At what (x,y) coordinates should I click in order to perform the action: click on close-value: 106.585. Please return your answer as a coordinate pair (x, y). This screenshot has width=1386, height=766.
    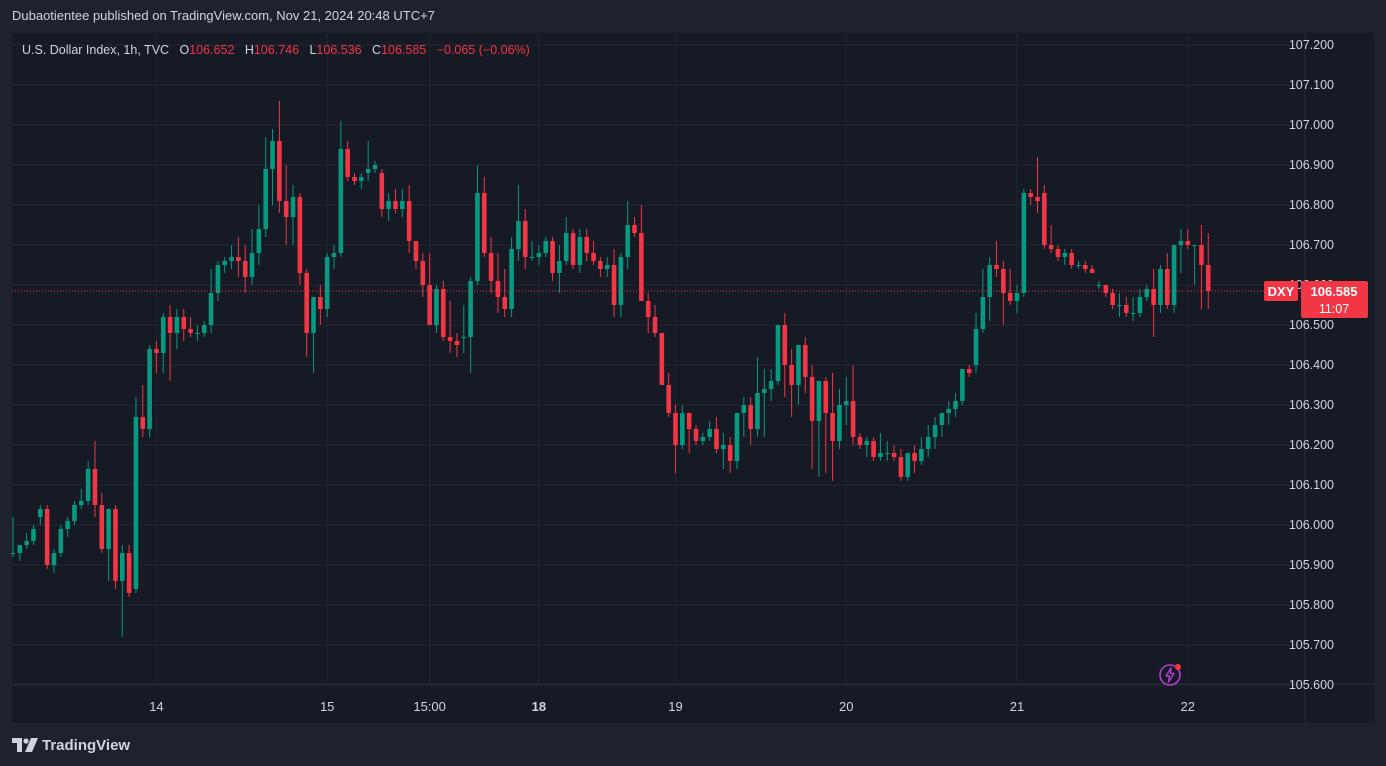
    Looking at the image, I should click on (404, 50).